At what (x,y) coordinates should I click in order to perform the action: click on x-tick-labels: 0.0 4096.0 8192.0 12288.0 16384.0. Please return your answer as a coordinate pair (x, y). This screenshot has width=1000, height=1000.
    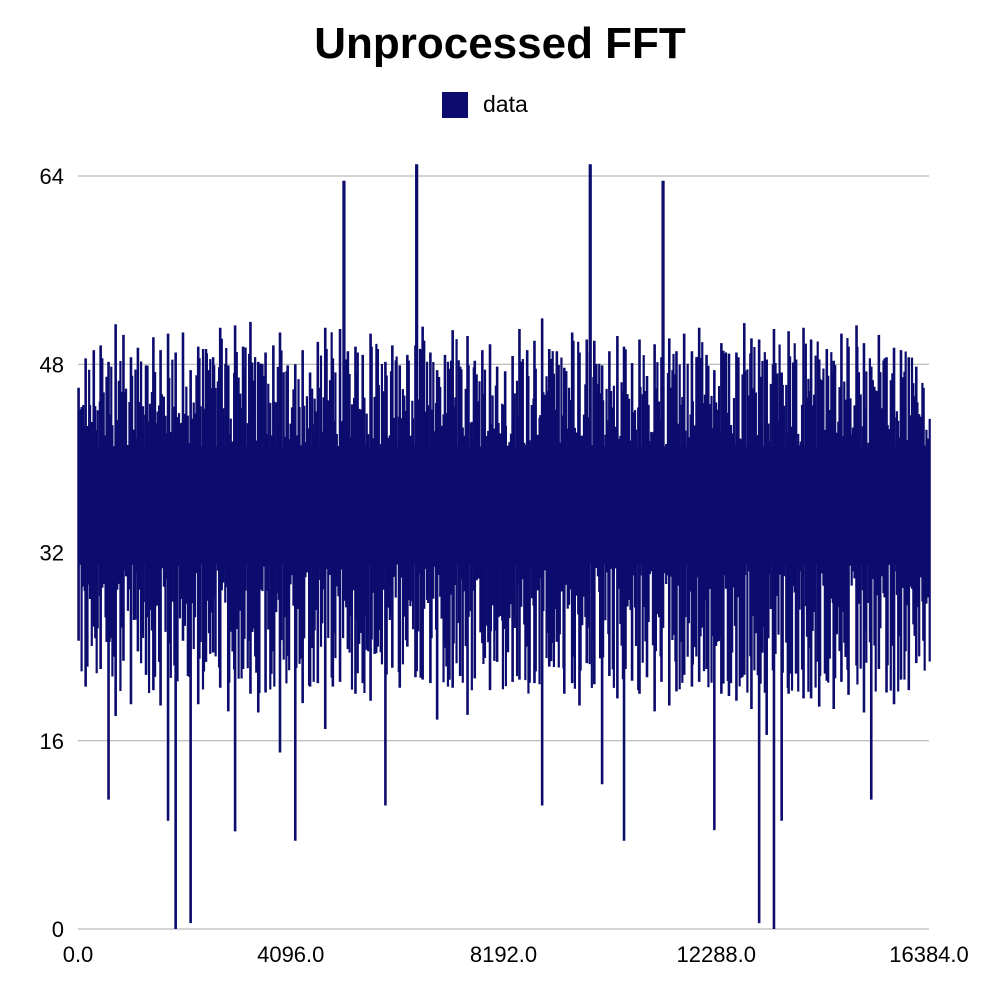
    Looking at the image, I should click on (516, 954).